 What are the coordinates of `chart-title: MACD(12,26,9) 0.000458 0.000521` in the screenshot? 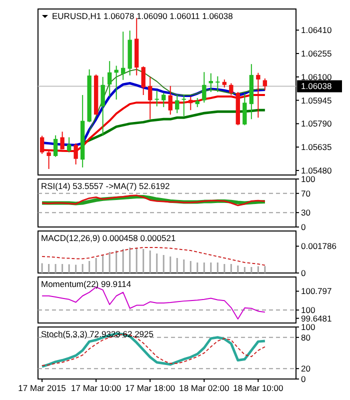 It's located at (108, 238).